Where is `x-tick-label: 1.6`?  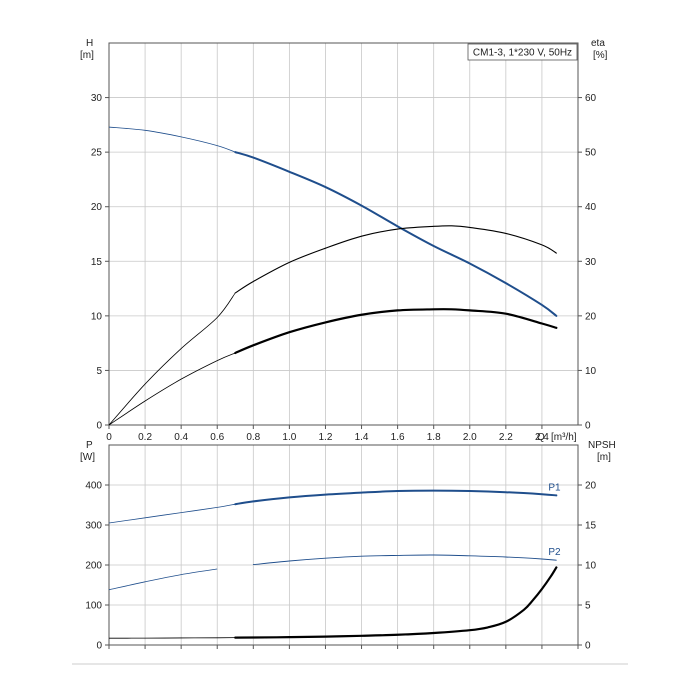
x-tick-label: 1.6 is located at coordinates (398, 437).